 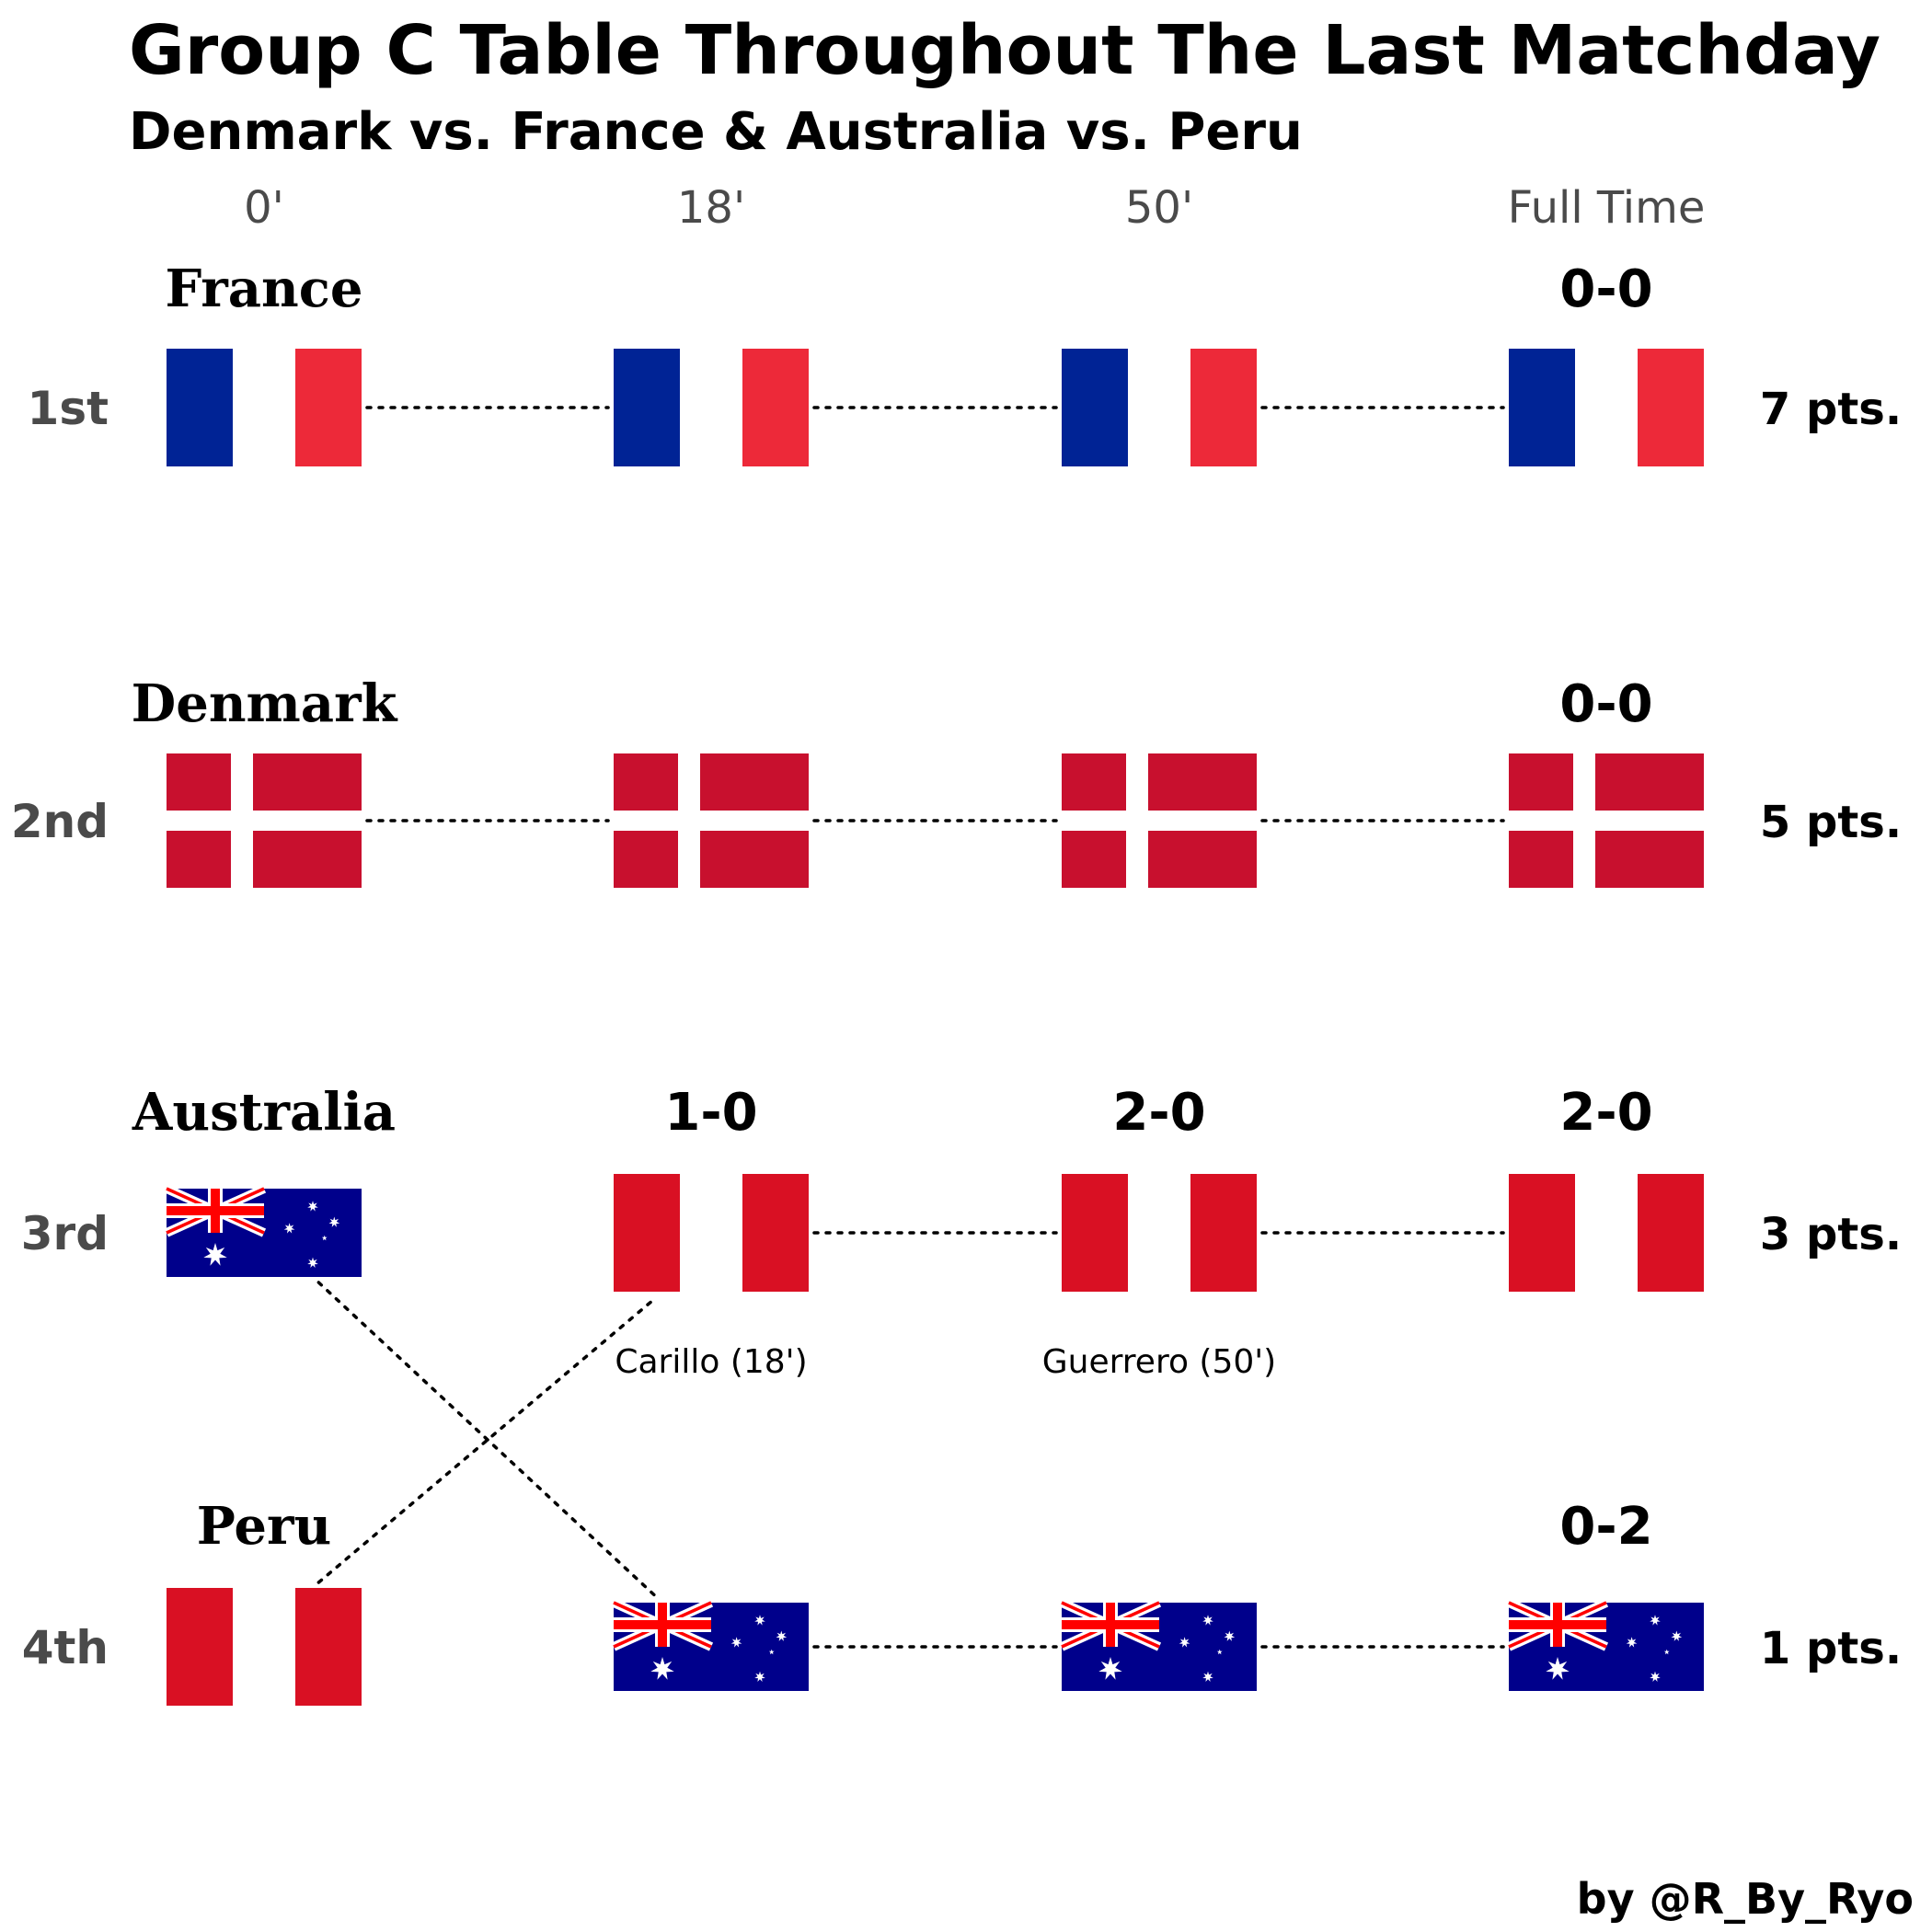 I want to click on time-label: 50', so click(x=1159, y=208).